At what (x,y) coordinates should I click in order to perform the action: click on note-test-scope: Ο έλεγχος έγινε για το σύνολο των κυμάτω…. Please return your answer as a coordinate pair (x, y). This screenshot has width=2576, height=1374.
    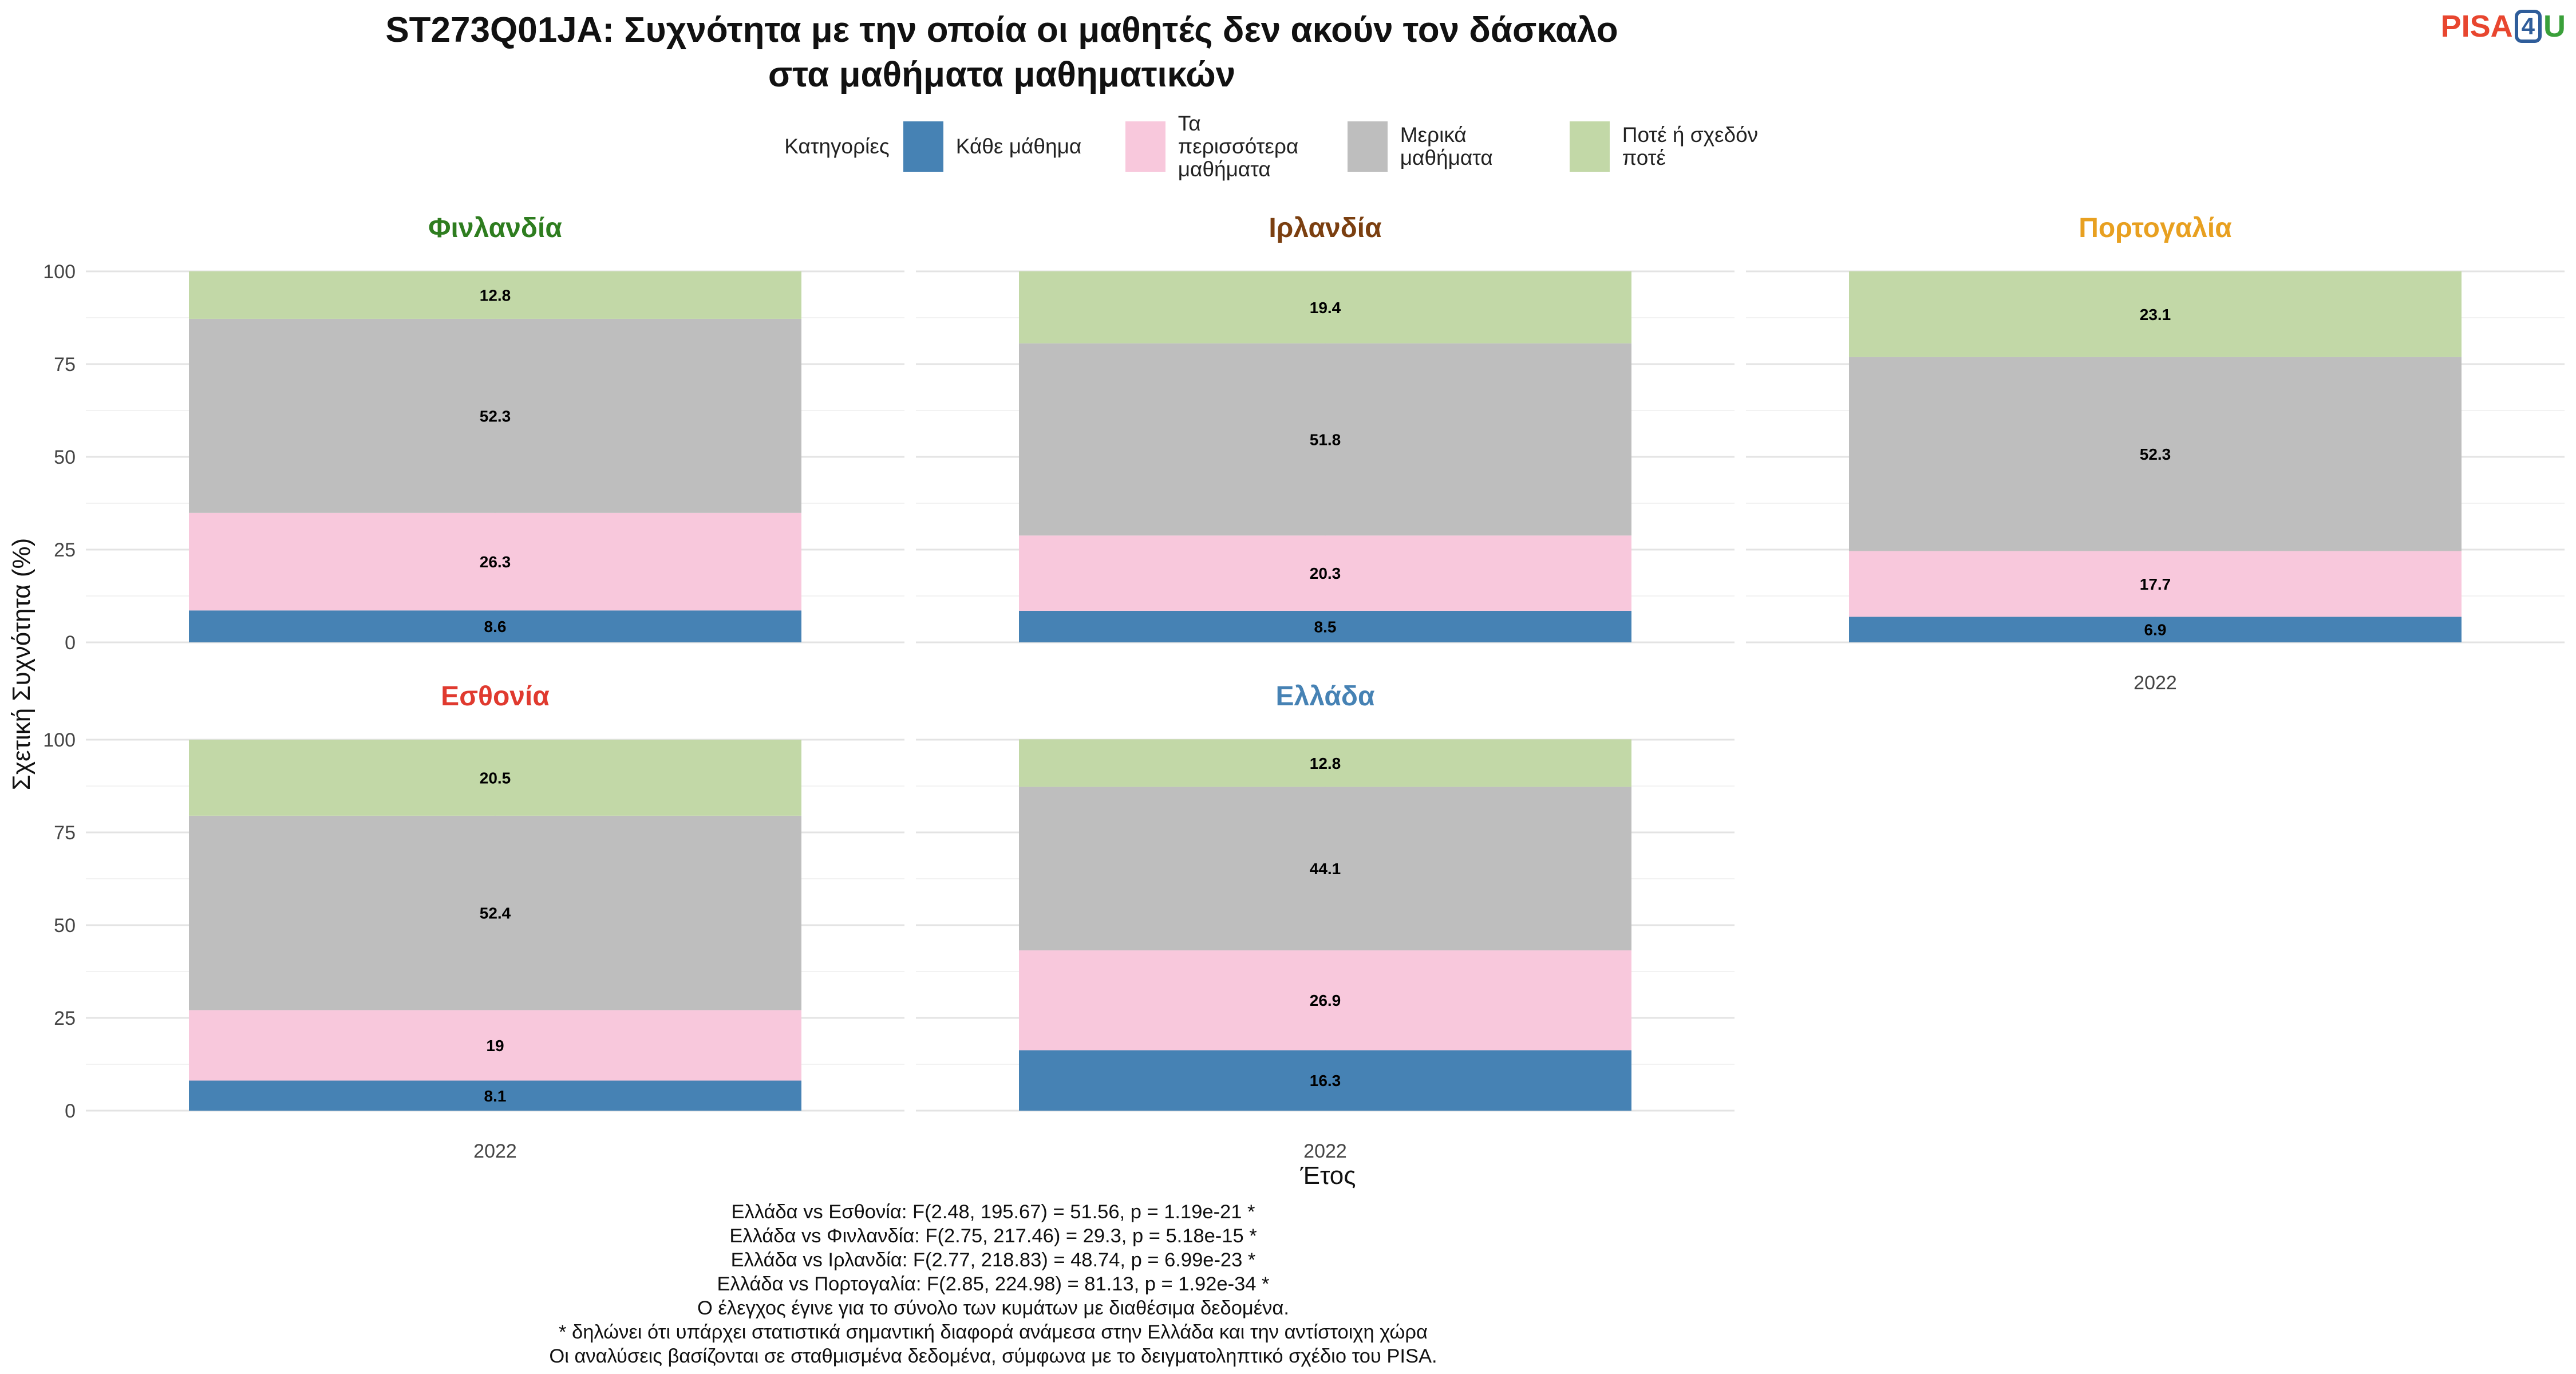
    Looking at the image, I should click on (993, 1308).